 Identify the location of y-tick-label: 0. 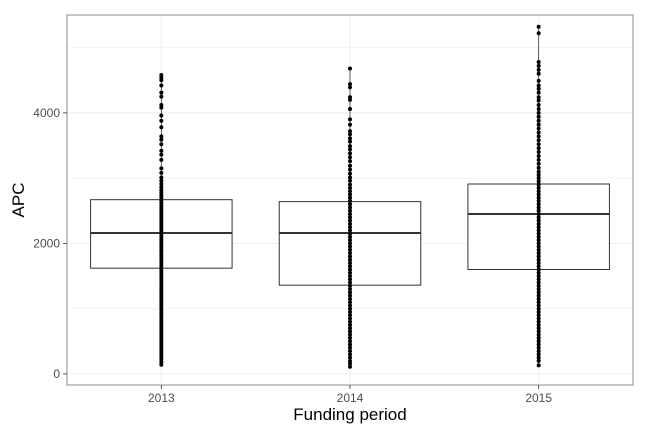
(56, 374).